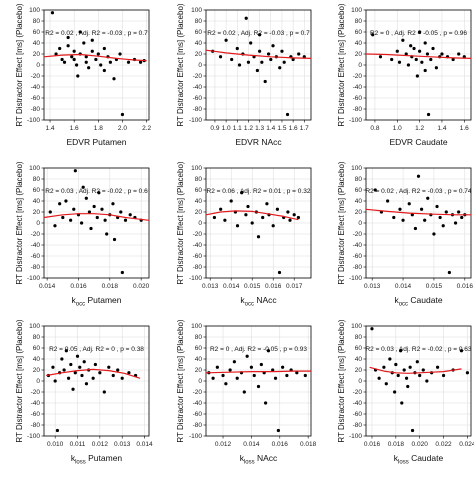 Image resolution: width=474 pixels, height=479 pixels. What do you see at coordinates (258, 301) in the screenshot?
I see `x-axis-label: kocc NAcc` at bounding box center [258, 301].